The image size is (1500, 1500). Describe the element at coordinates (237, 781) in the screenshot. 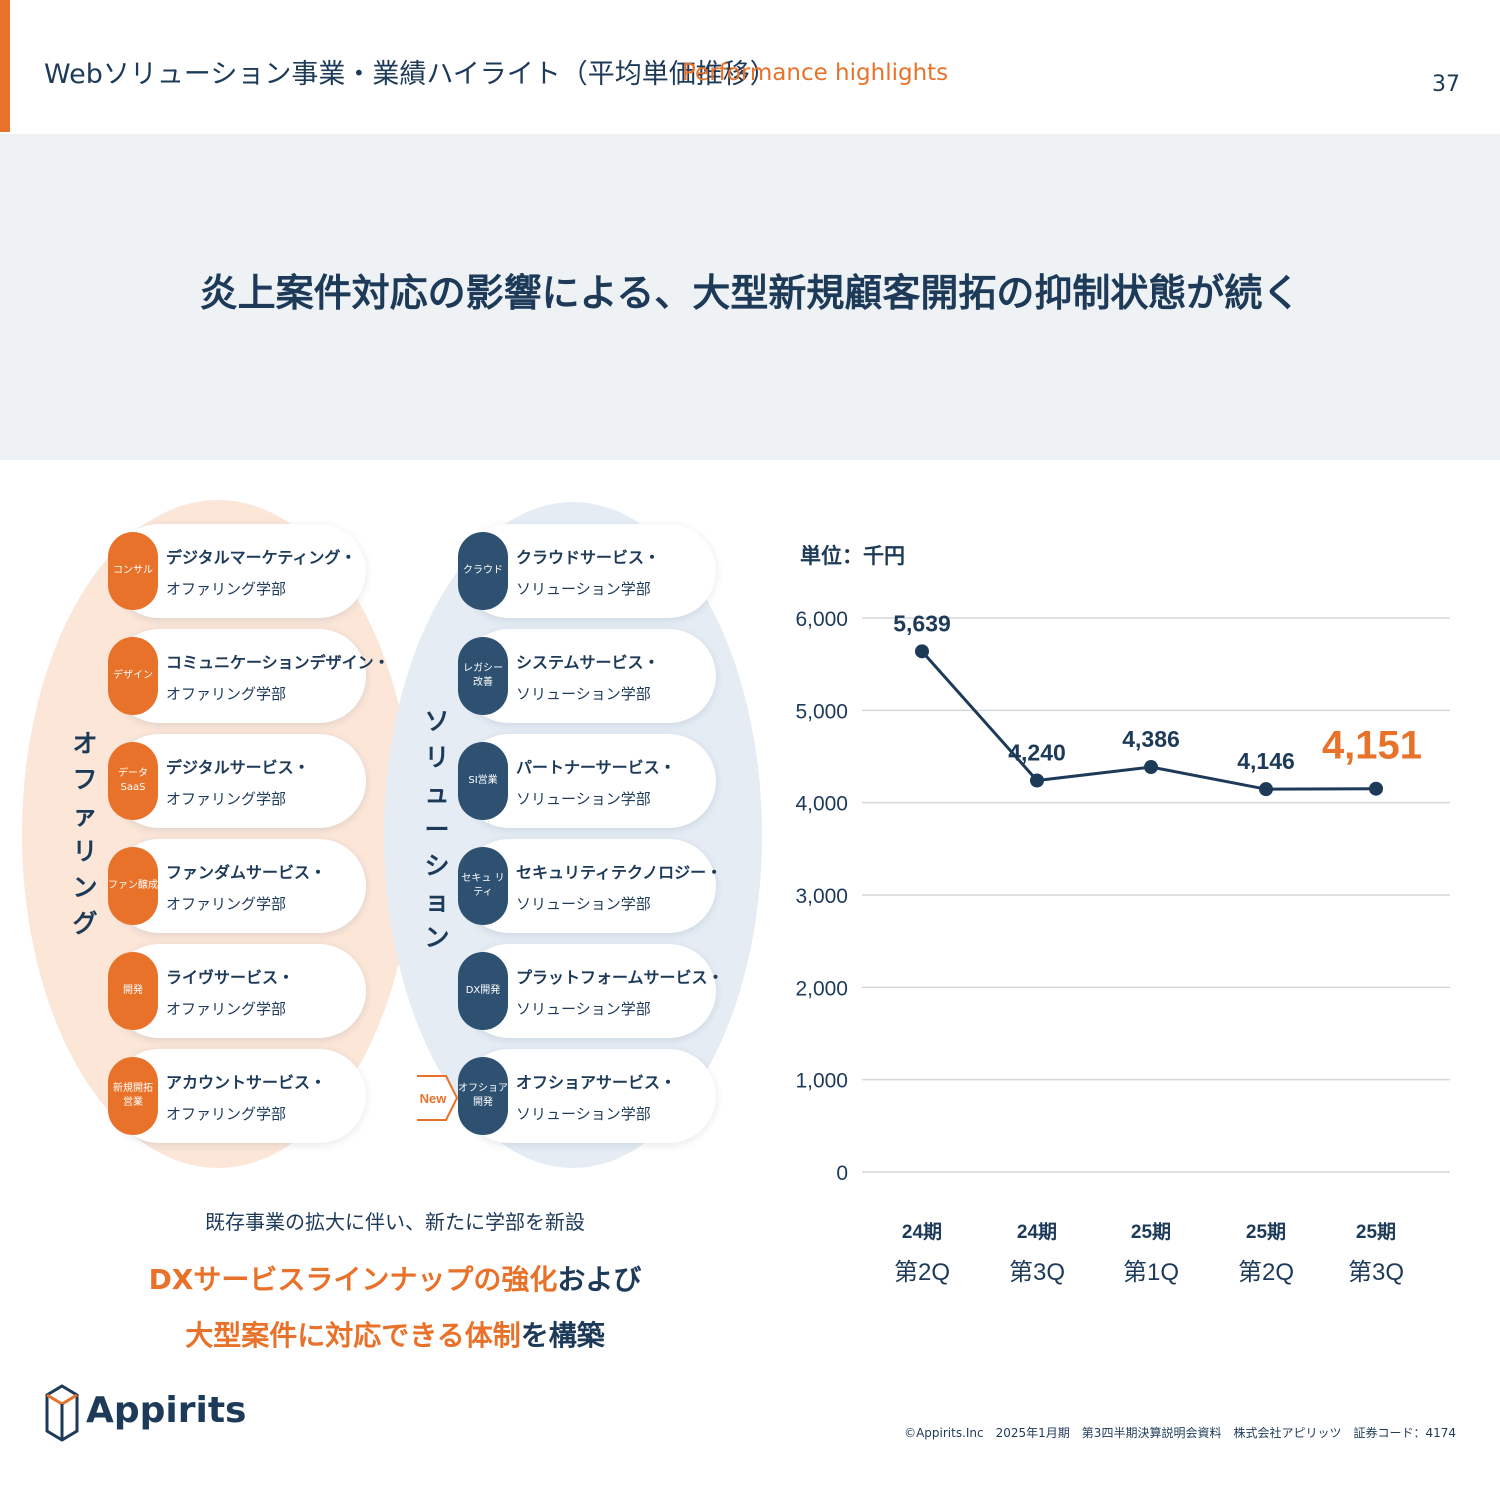

I see `offering-card: データ SaaS デジタルサービス・ オファリング学部` at that location.